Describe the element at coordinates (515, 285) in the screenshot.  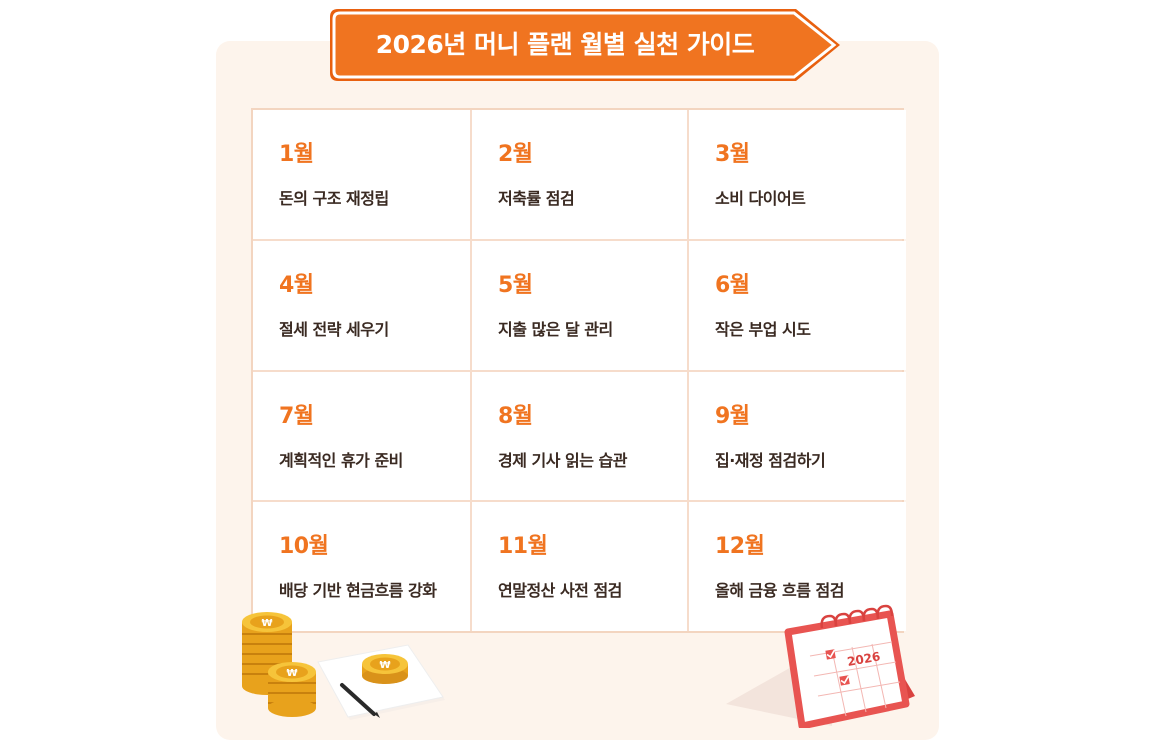
I see `month-label: 5월` at that location.